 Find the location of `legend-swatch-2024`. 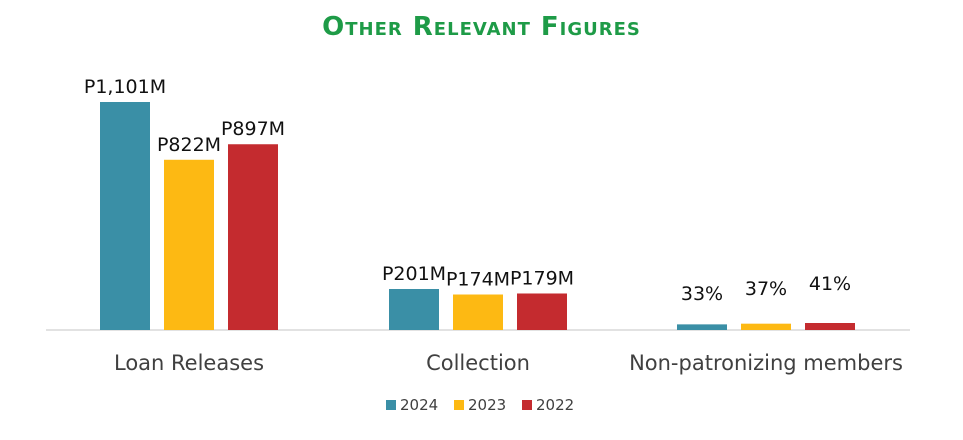

legend-swatch-2024 is located at coordinates (391, 405).